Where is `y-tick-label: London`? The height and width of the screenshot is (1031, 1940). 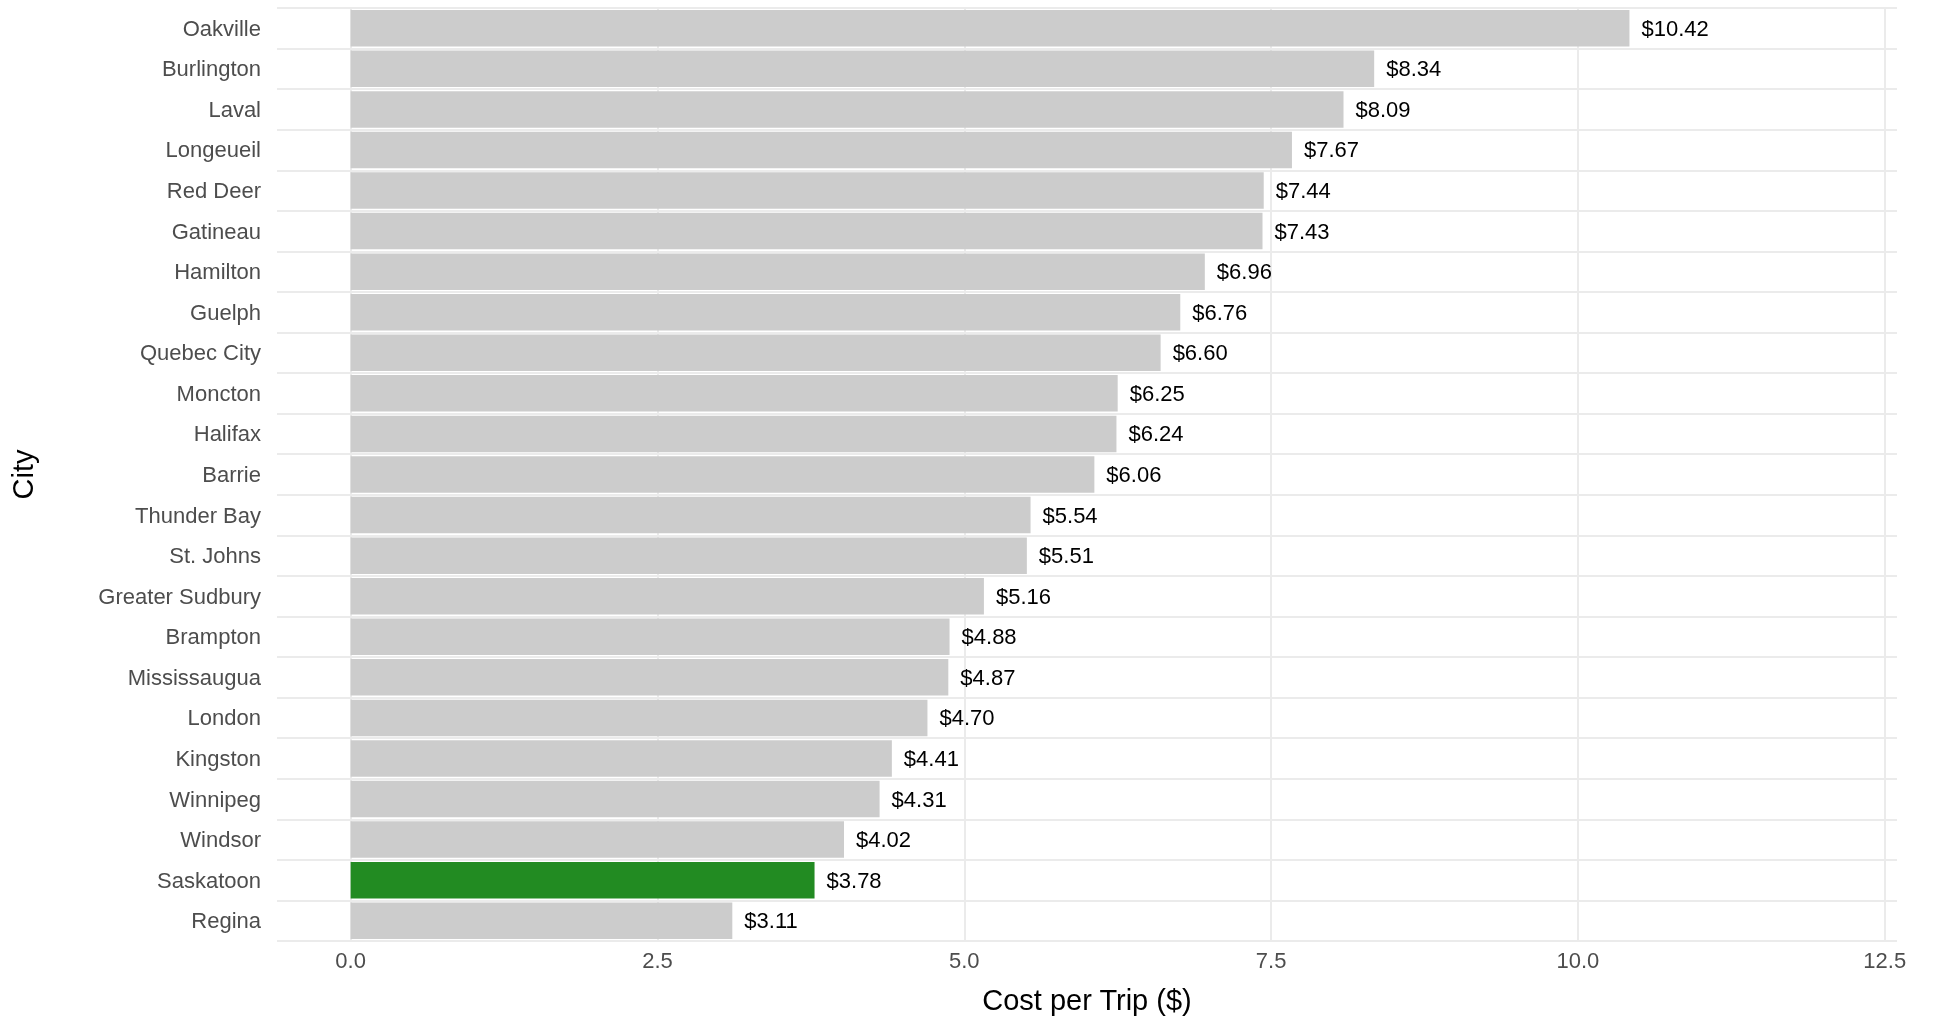
y-tick-label: London is located at coordinates (224, 718).